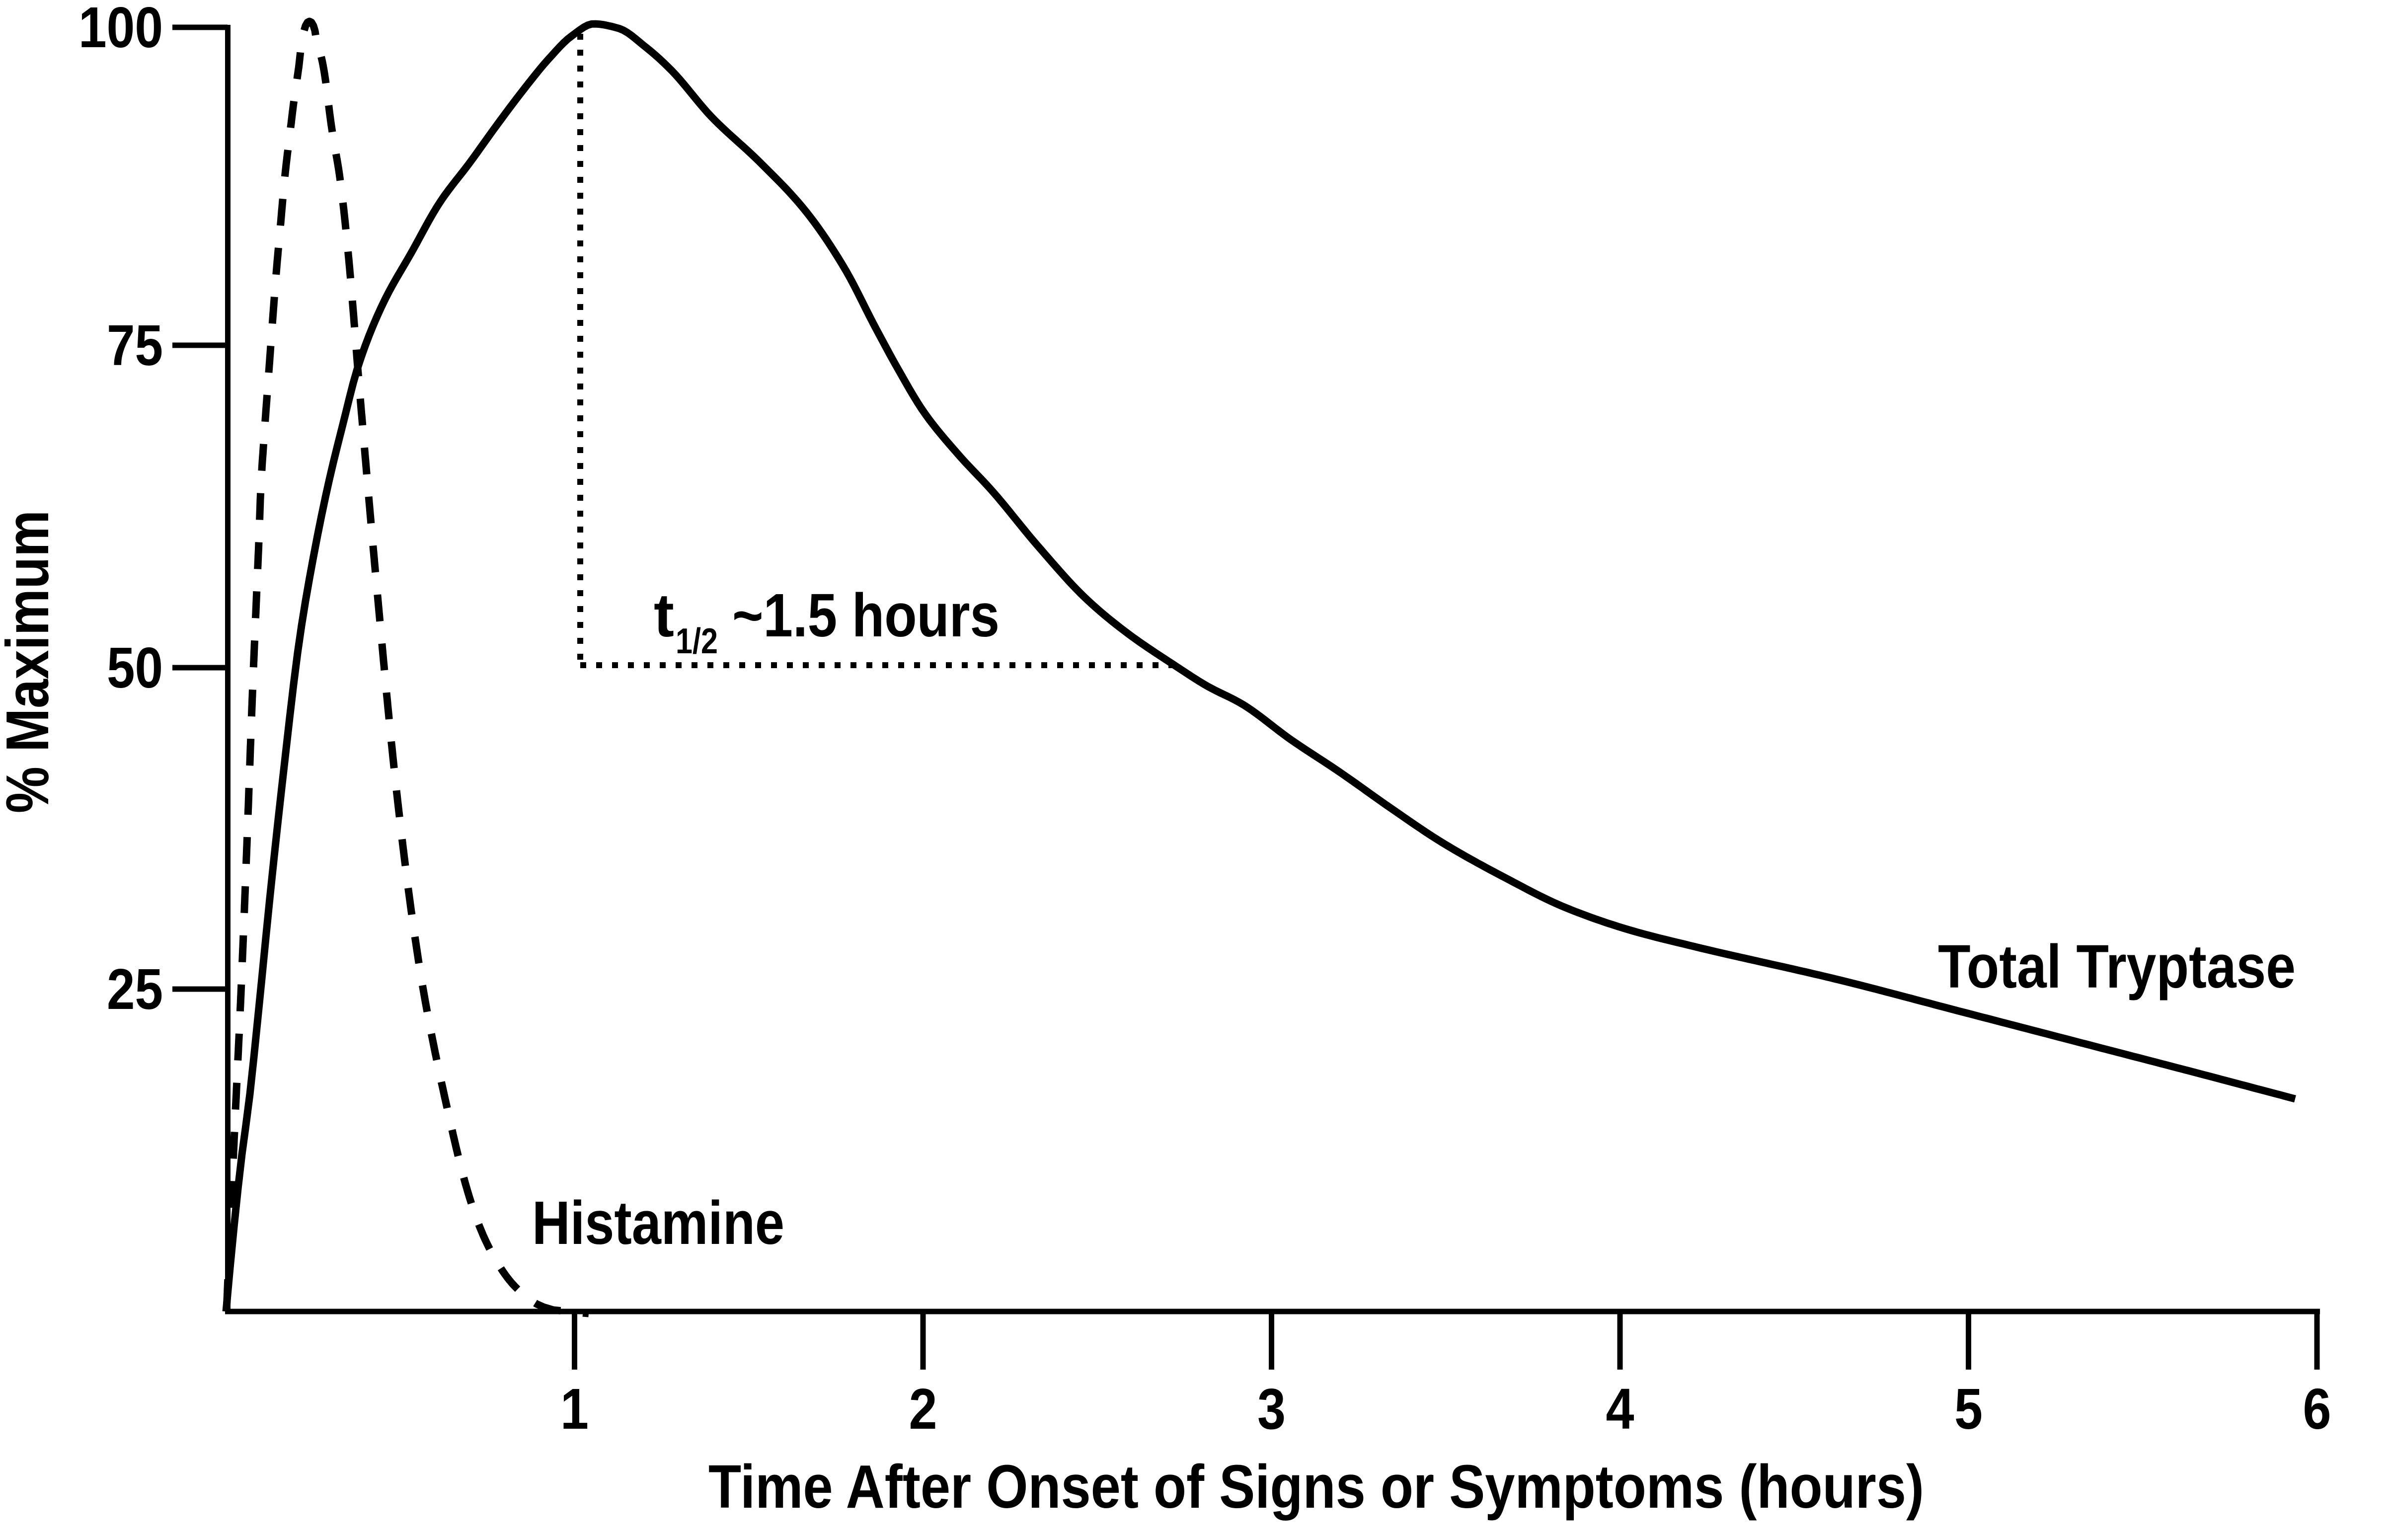 The width and height of the screenshot is (2392, 1540). What do you see at coordinates (697, 641) in the screenshot?
I see `svg-text: 1/2` at bounding box center [697, 641].